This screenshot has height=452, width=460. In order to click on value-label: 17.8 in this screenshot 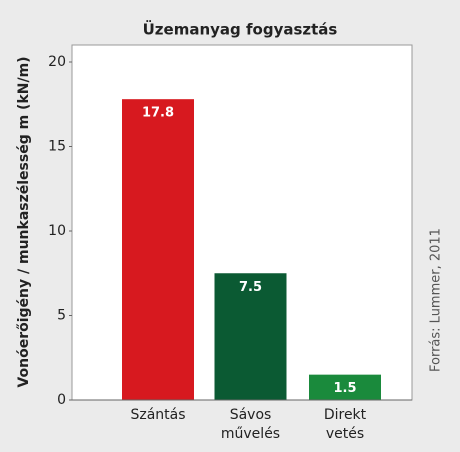, I will do `click(158, 113)`.